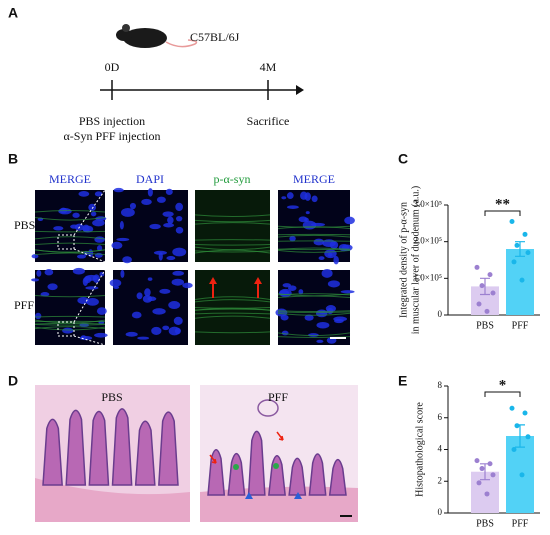  What do you see at coordinates (112, 500) in the screenshot?
I see `muscle-layer` at bounding box center [112, 500].